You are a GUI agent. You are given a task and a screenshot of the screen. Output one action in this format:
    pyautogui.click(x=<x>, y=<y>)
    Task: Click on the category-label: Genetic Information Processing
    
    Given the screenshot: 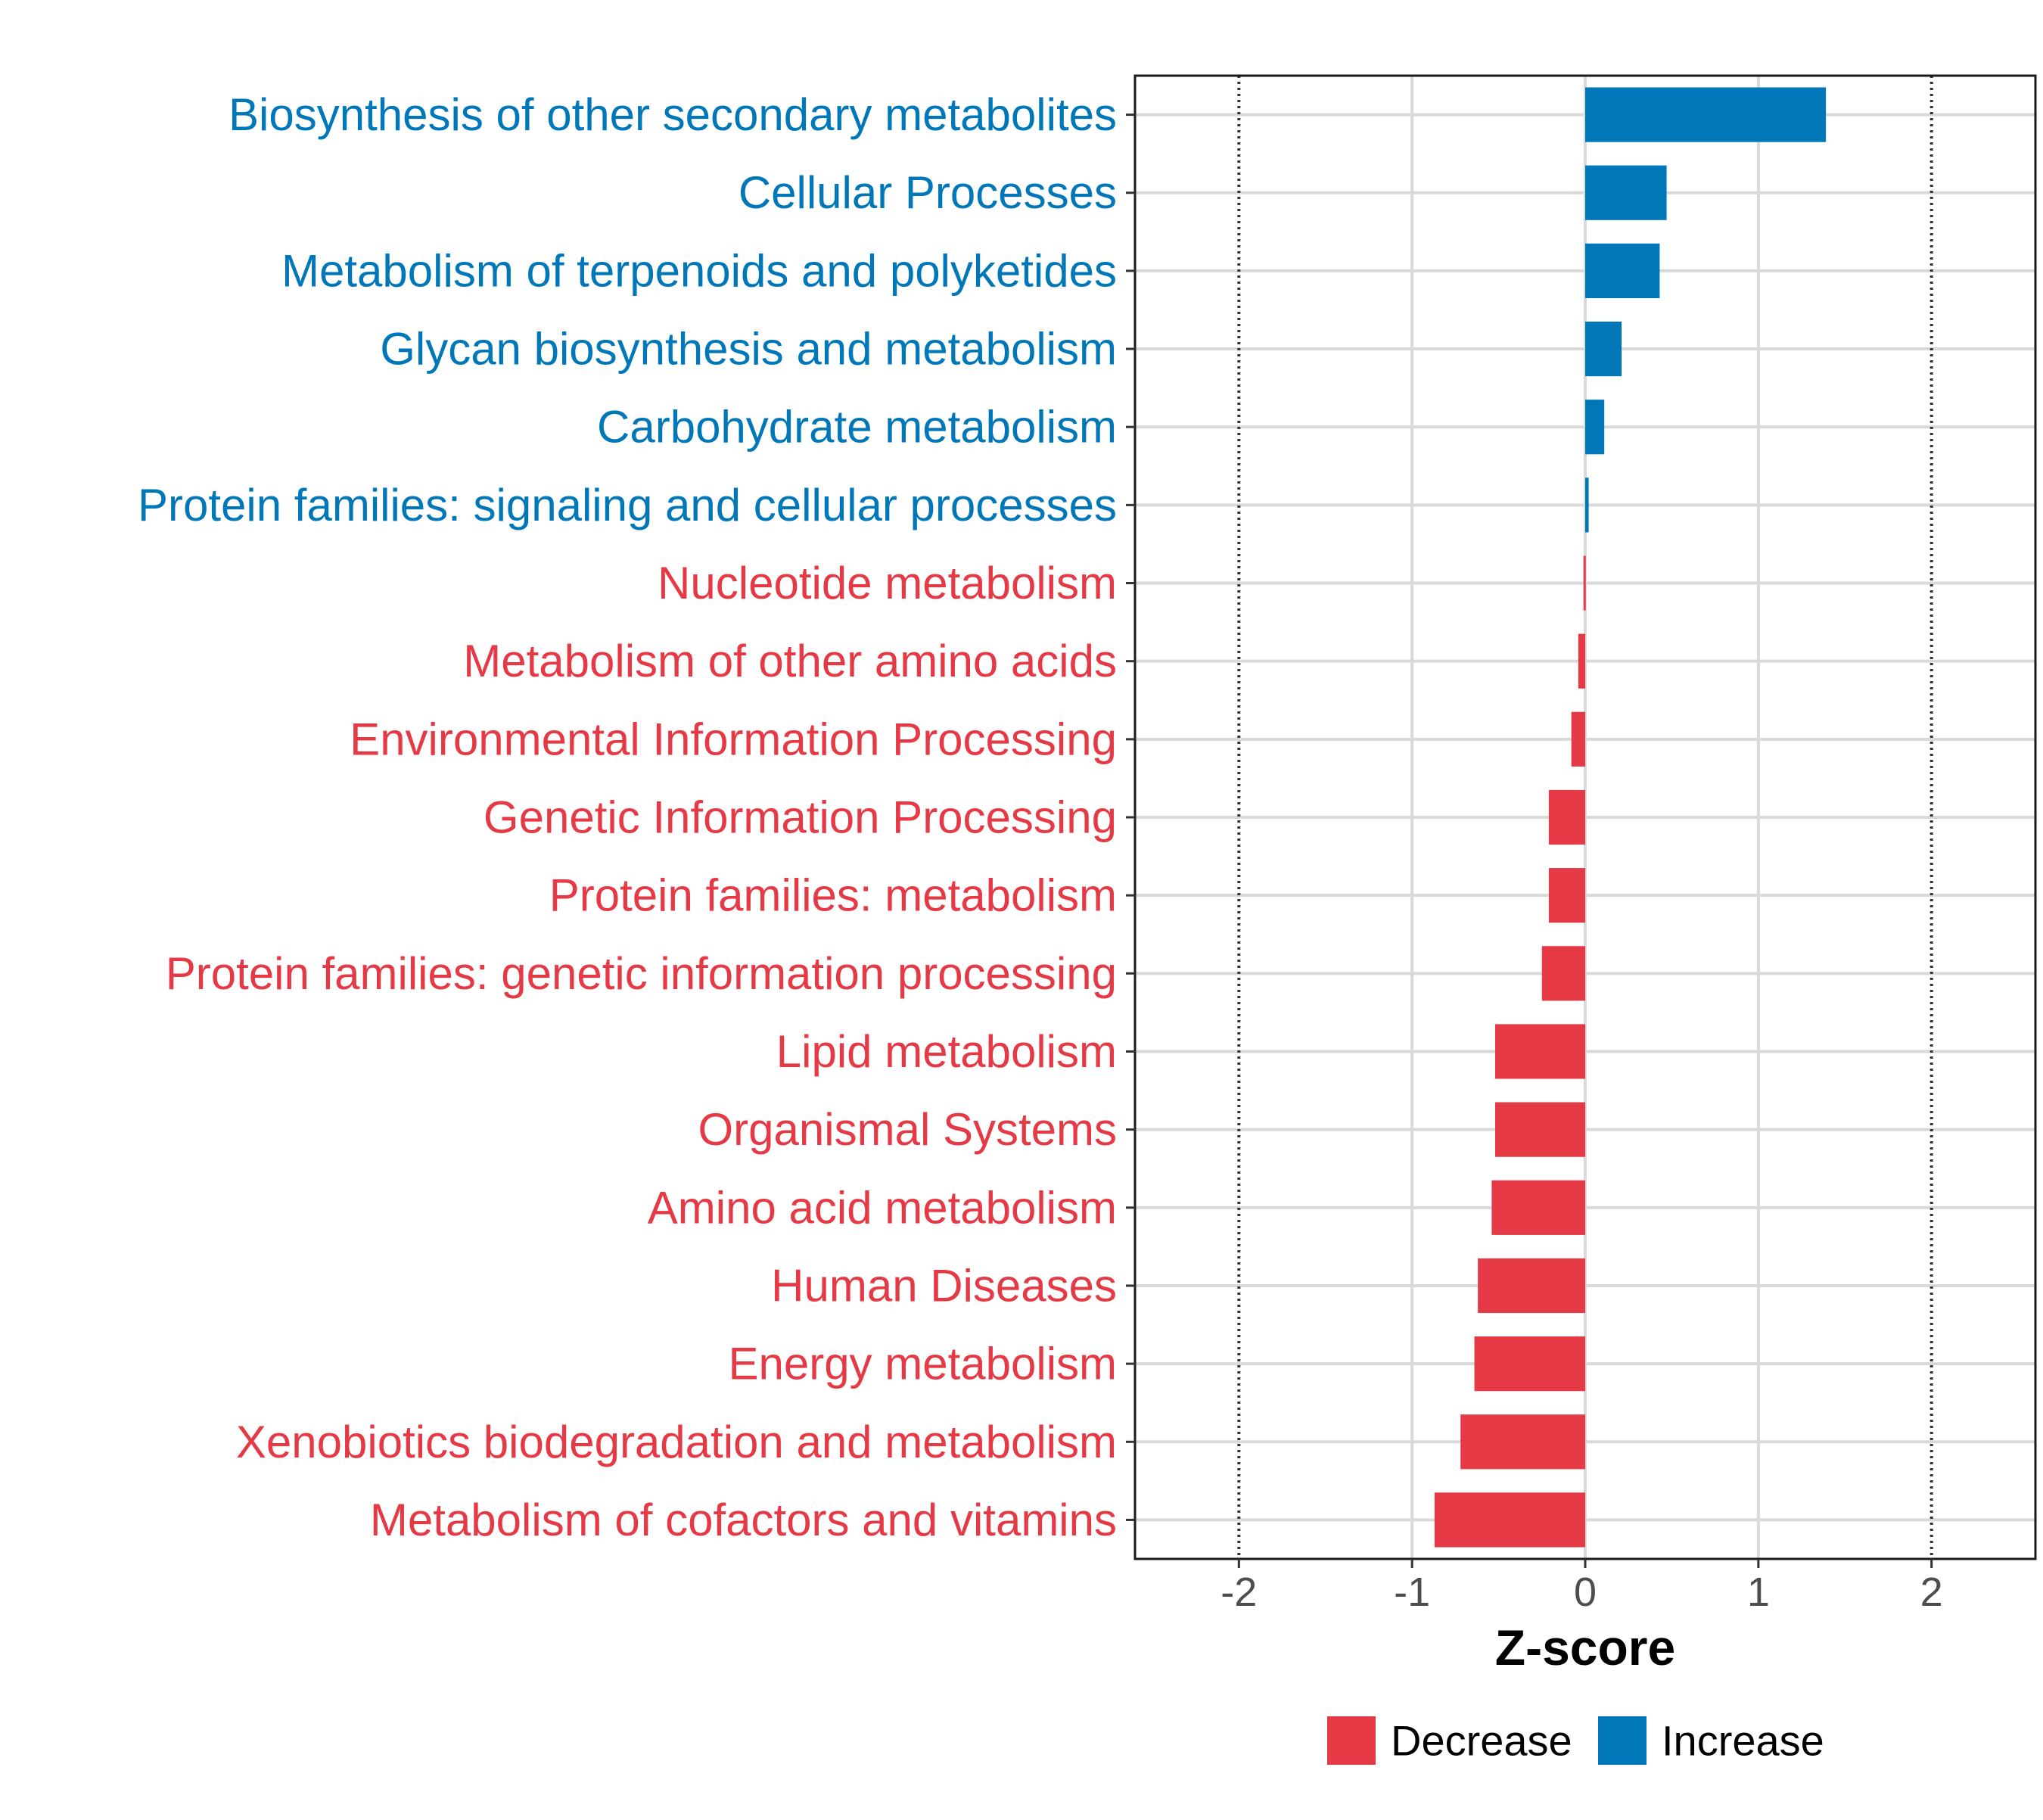 What is the action you would take?
    pyautogui.click(x=800, y=817)
    